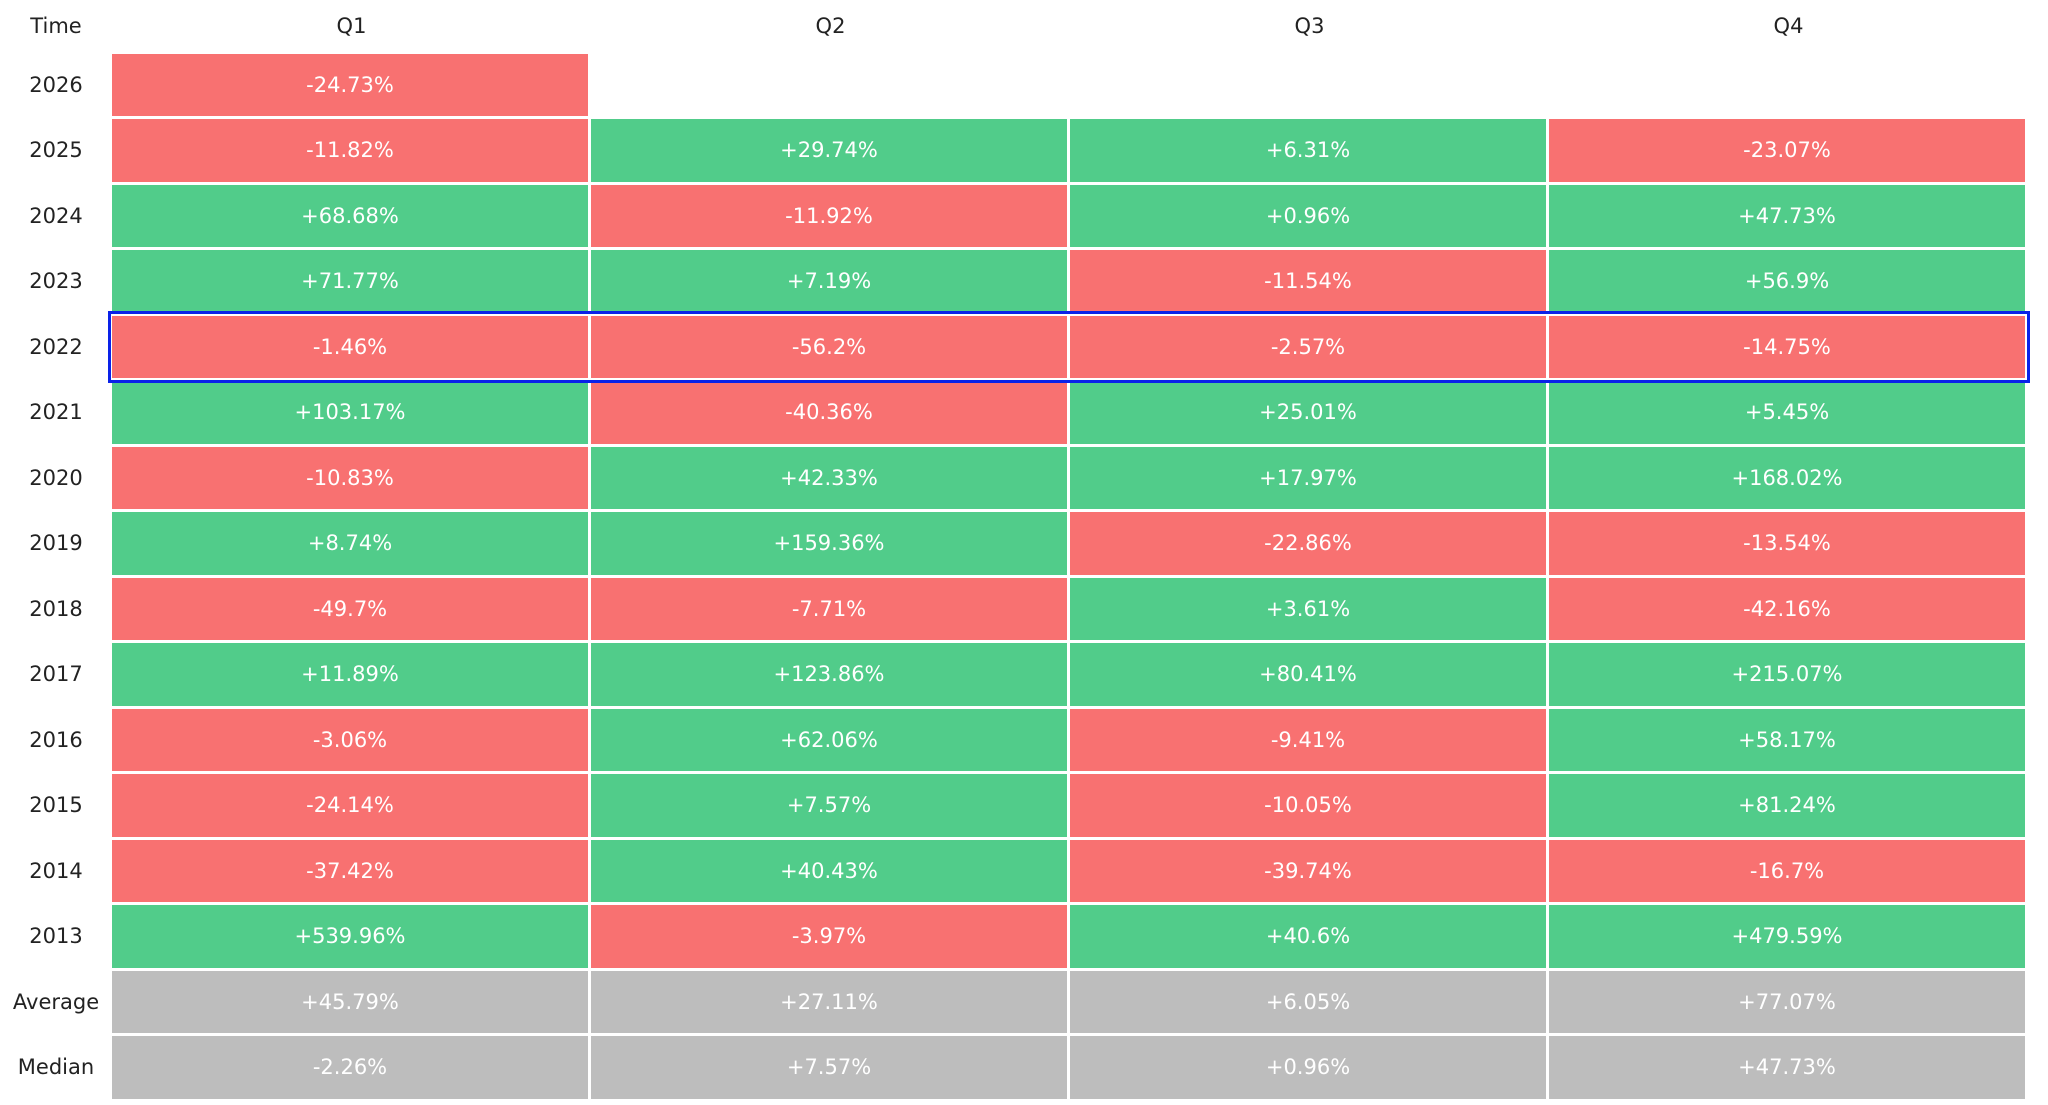  Describe the element at coordinates (1308, 674) in the screenshot. I see `value-cell: +80.41%` at that location.